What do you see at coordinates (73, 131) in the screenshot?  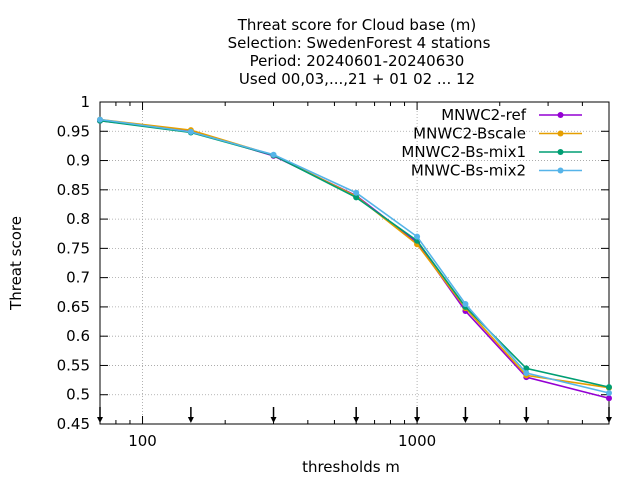 I see `y-tick-label: 0.95` at bounding box center [73, 131].